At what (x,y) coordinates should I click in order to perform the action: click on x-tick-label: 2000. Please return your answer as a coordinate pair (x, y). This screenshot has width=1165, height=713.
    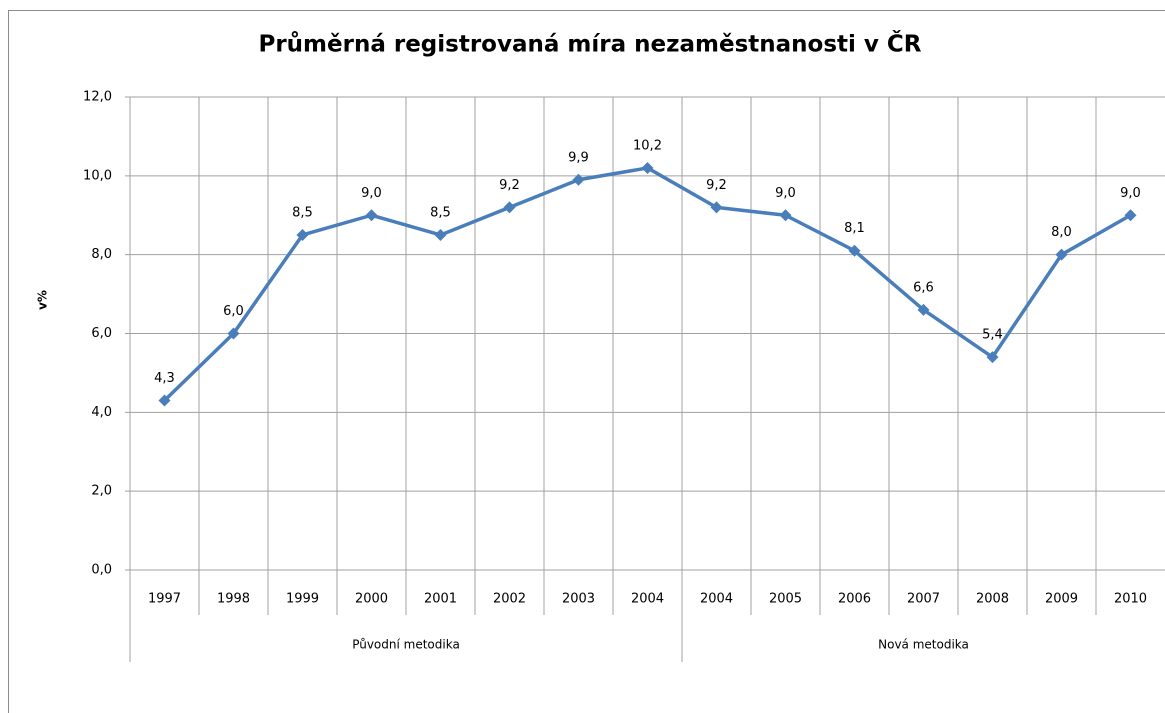
    Looking at the image, I should click on (371, 599).